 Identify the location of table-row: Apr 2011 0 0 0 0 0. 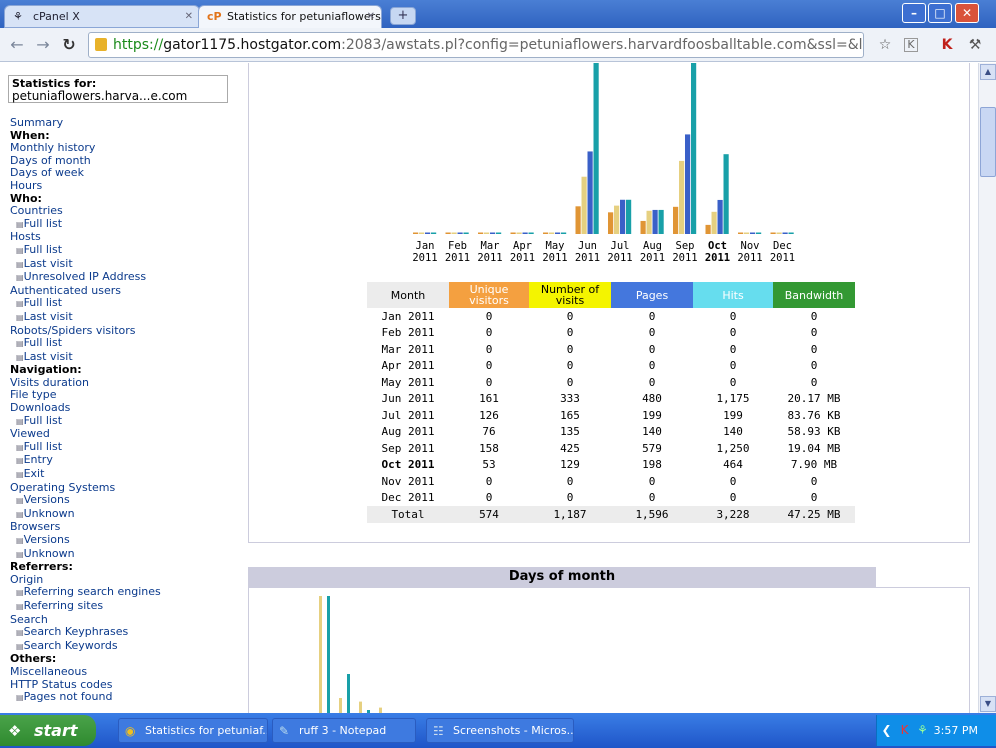
(611, 366).